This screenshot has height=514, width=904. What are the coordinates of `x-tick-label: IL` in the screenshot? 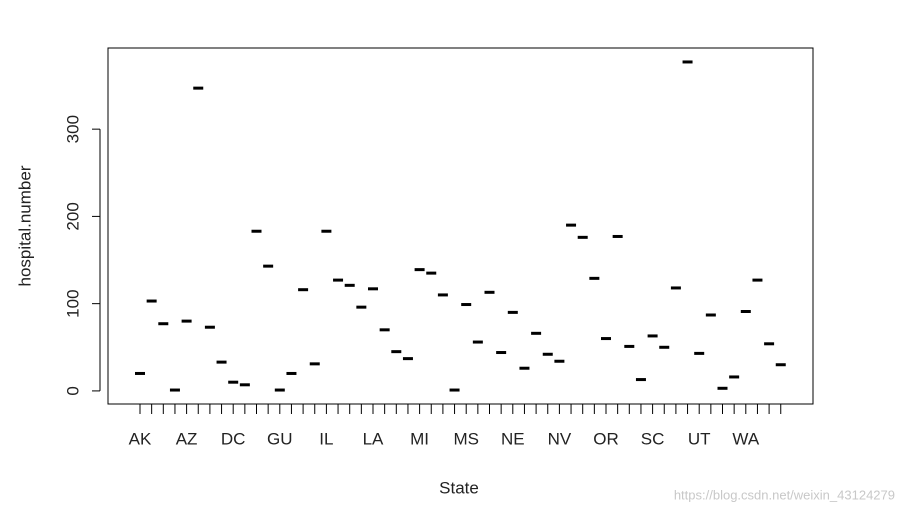 It's located at (326, 438).